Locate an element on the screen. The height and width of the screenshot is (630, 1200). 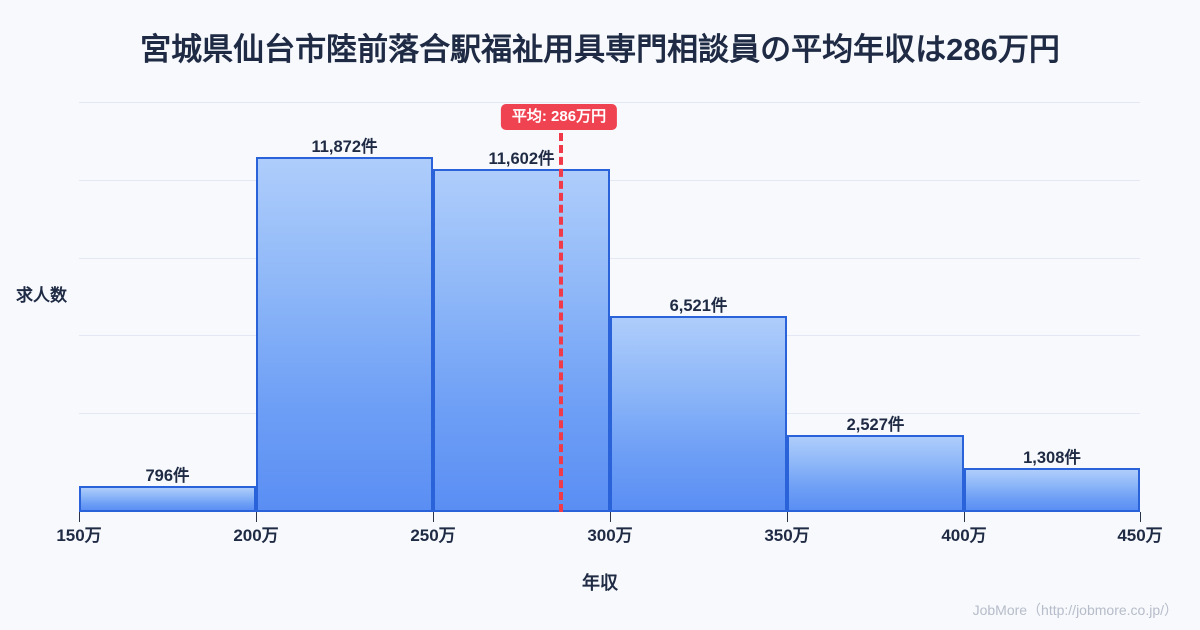
x-axis-label-0: 150万 is located at coordinates (79, 535).